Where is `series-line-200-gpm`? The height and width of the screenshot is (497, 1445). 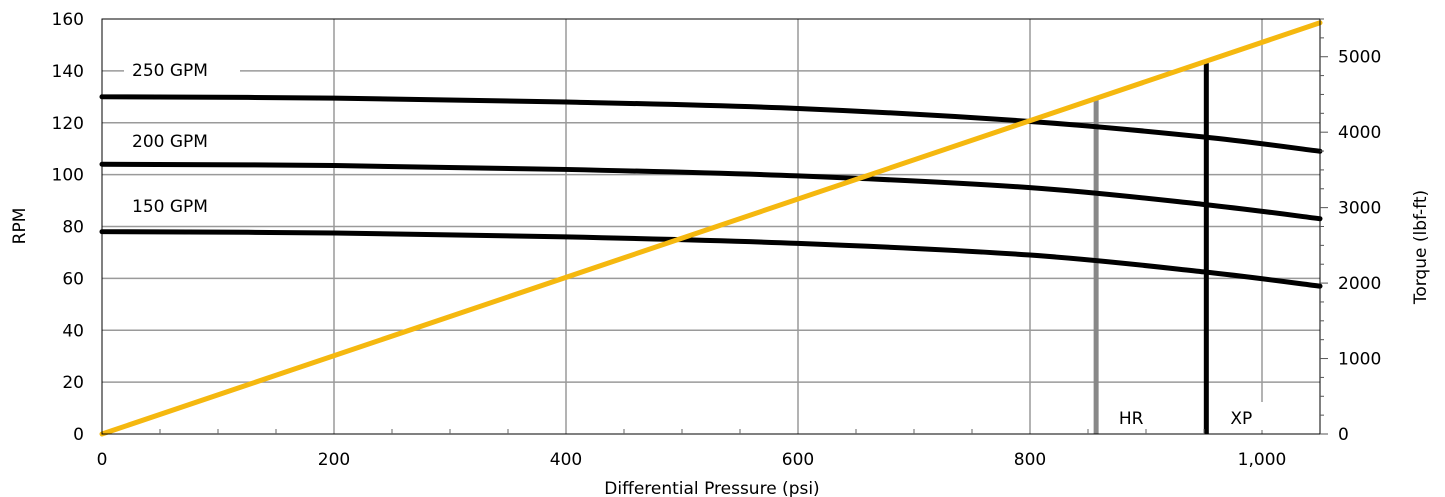
series-line-200-gpm is located at coordinates (711, 191).